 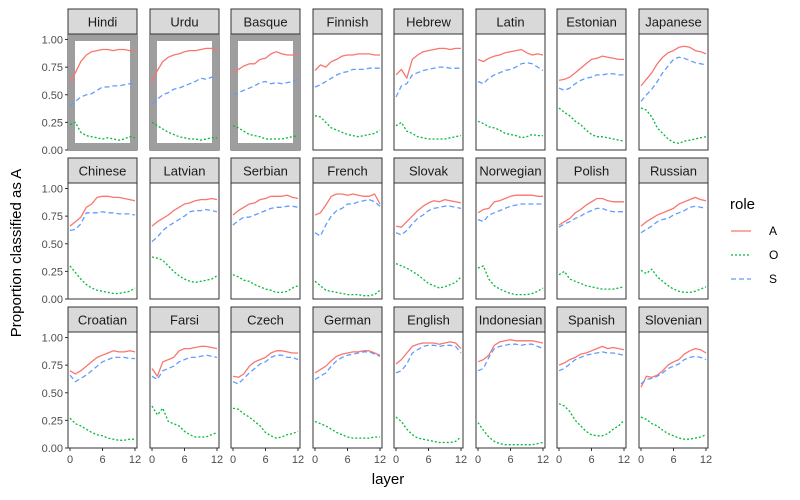 I want to click on facet-panel-croatian: Croatian 0.00 0.25 0.50 0.75 1.00 0 6 12, so click(x=91, y=386).